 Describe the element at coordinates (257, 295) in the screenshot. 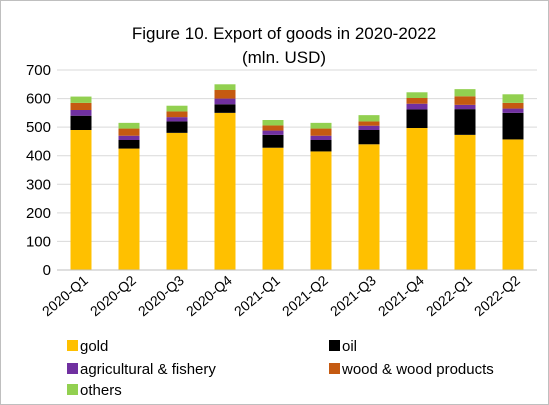

I see `x-tick-label: 2021-Q1` at that location.